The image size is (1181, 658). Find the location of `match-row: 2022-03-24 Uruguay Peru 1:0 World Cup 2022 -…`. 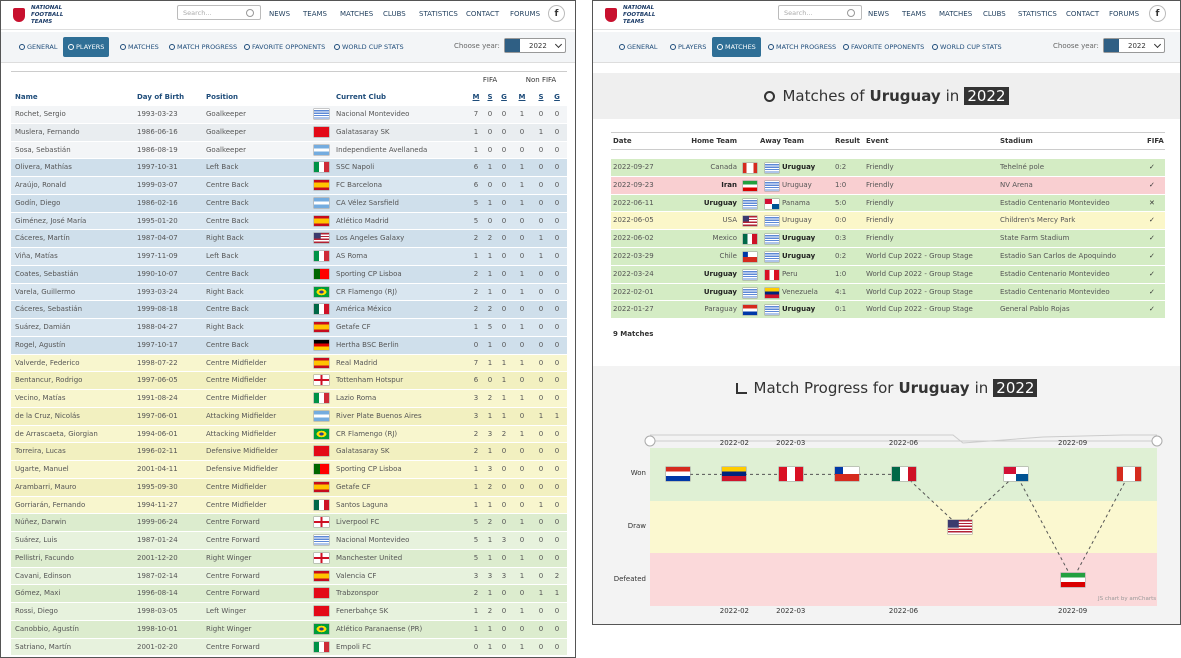

match-row: 2022-03-24 Uruguay Peru 1:0 World Cup 2022 -… is located at coordinates (888, 273).